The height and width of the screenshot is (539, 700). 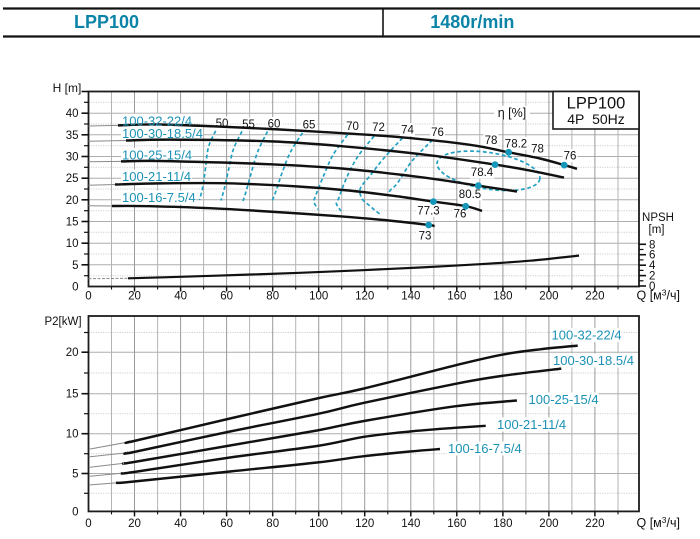 What do you see at coordinates (309, 126) in the screenshot?
I see `svg-text: 65` at bounding box center [309, 126].